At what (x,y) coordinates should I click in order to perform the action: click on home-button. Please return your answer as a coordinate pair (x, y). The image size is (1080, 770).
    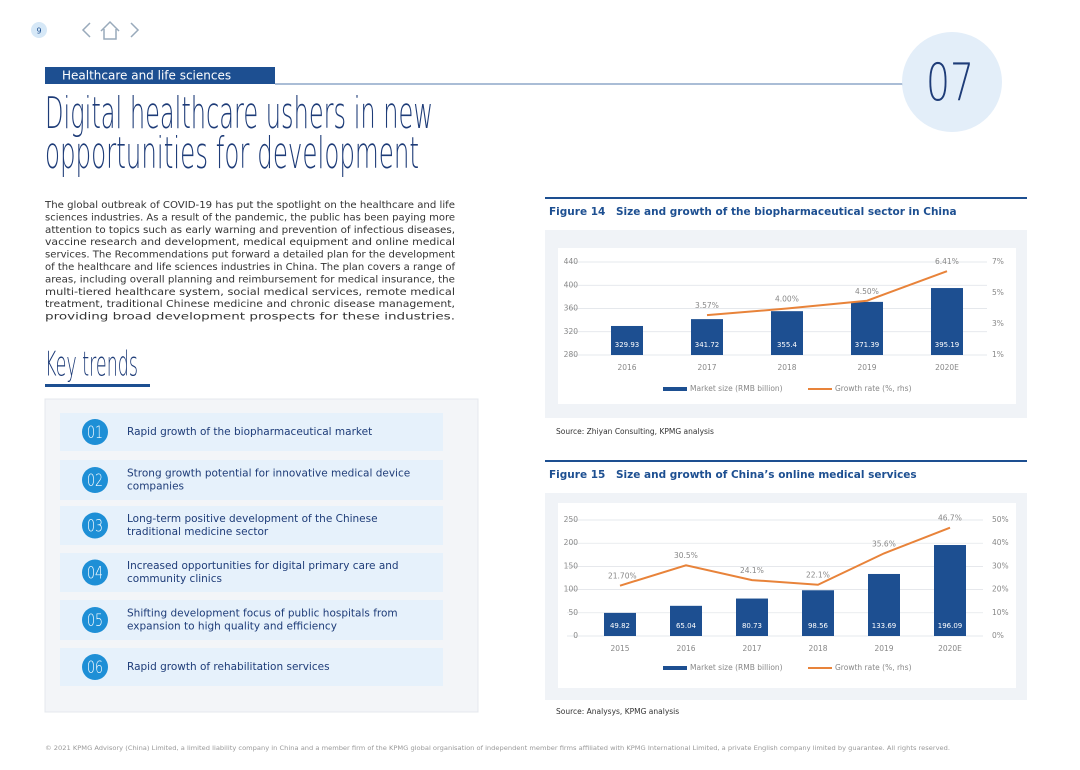
    Looking at the image, I should click on (110, 30).